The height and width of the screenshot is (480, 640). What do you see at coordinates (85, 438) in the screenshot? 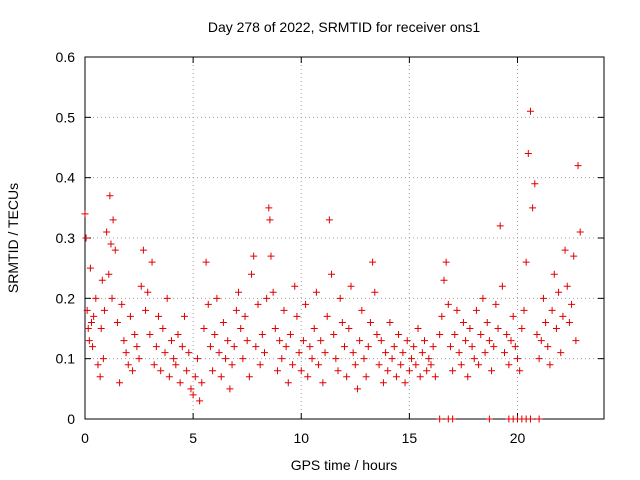
I see `x-tick-label: 0` at bounding box center [85, 438].